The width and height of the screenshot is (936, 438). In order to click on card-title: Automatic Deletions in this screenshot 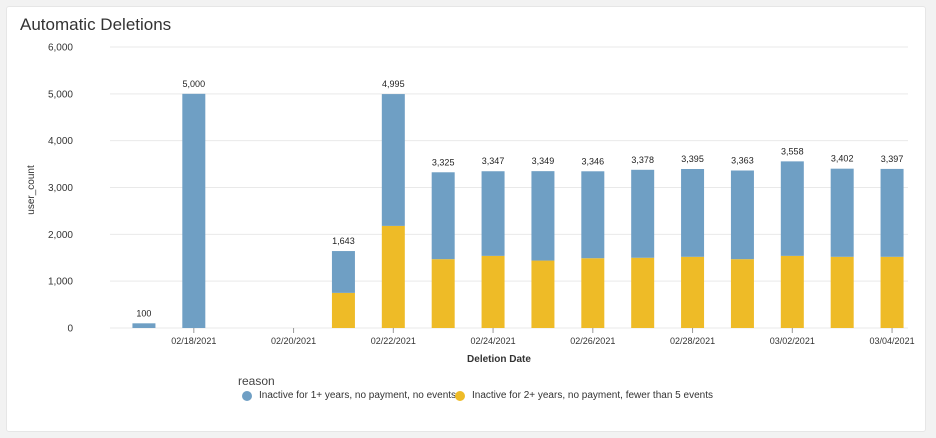, I will do `click(96, 24)`.